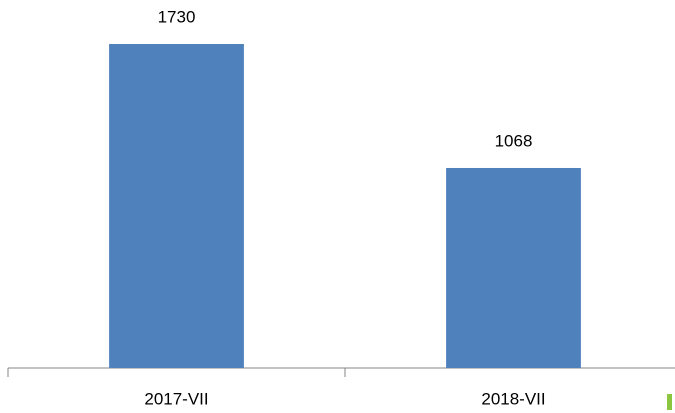  What do you see at coordinates (669, 402) in the screenshot?
I see `corner-marker` at bounding box center [669, 402].